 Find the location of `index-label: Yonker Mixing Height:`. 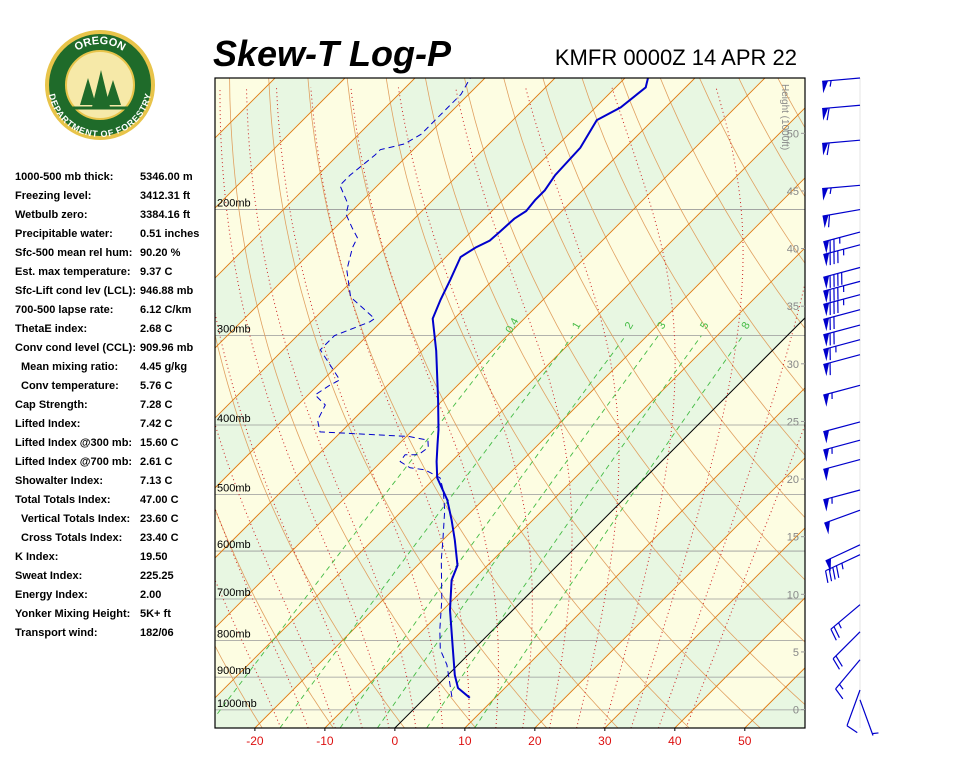

index-label: Yonker Mixing Height: is located at coordinates (72, 614).